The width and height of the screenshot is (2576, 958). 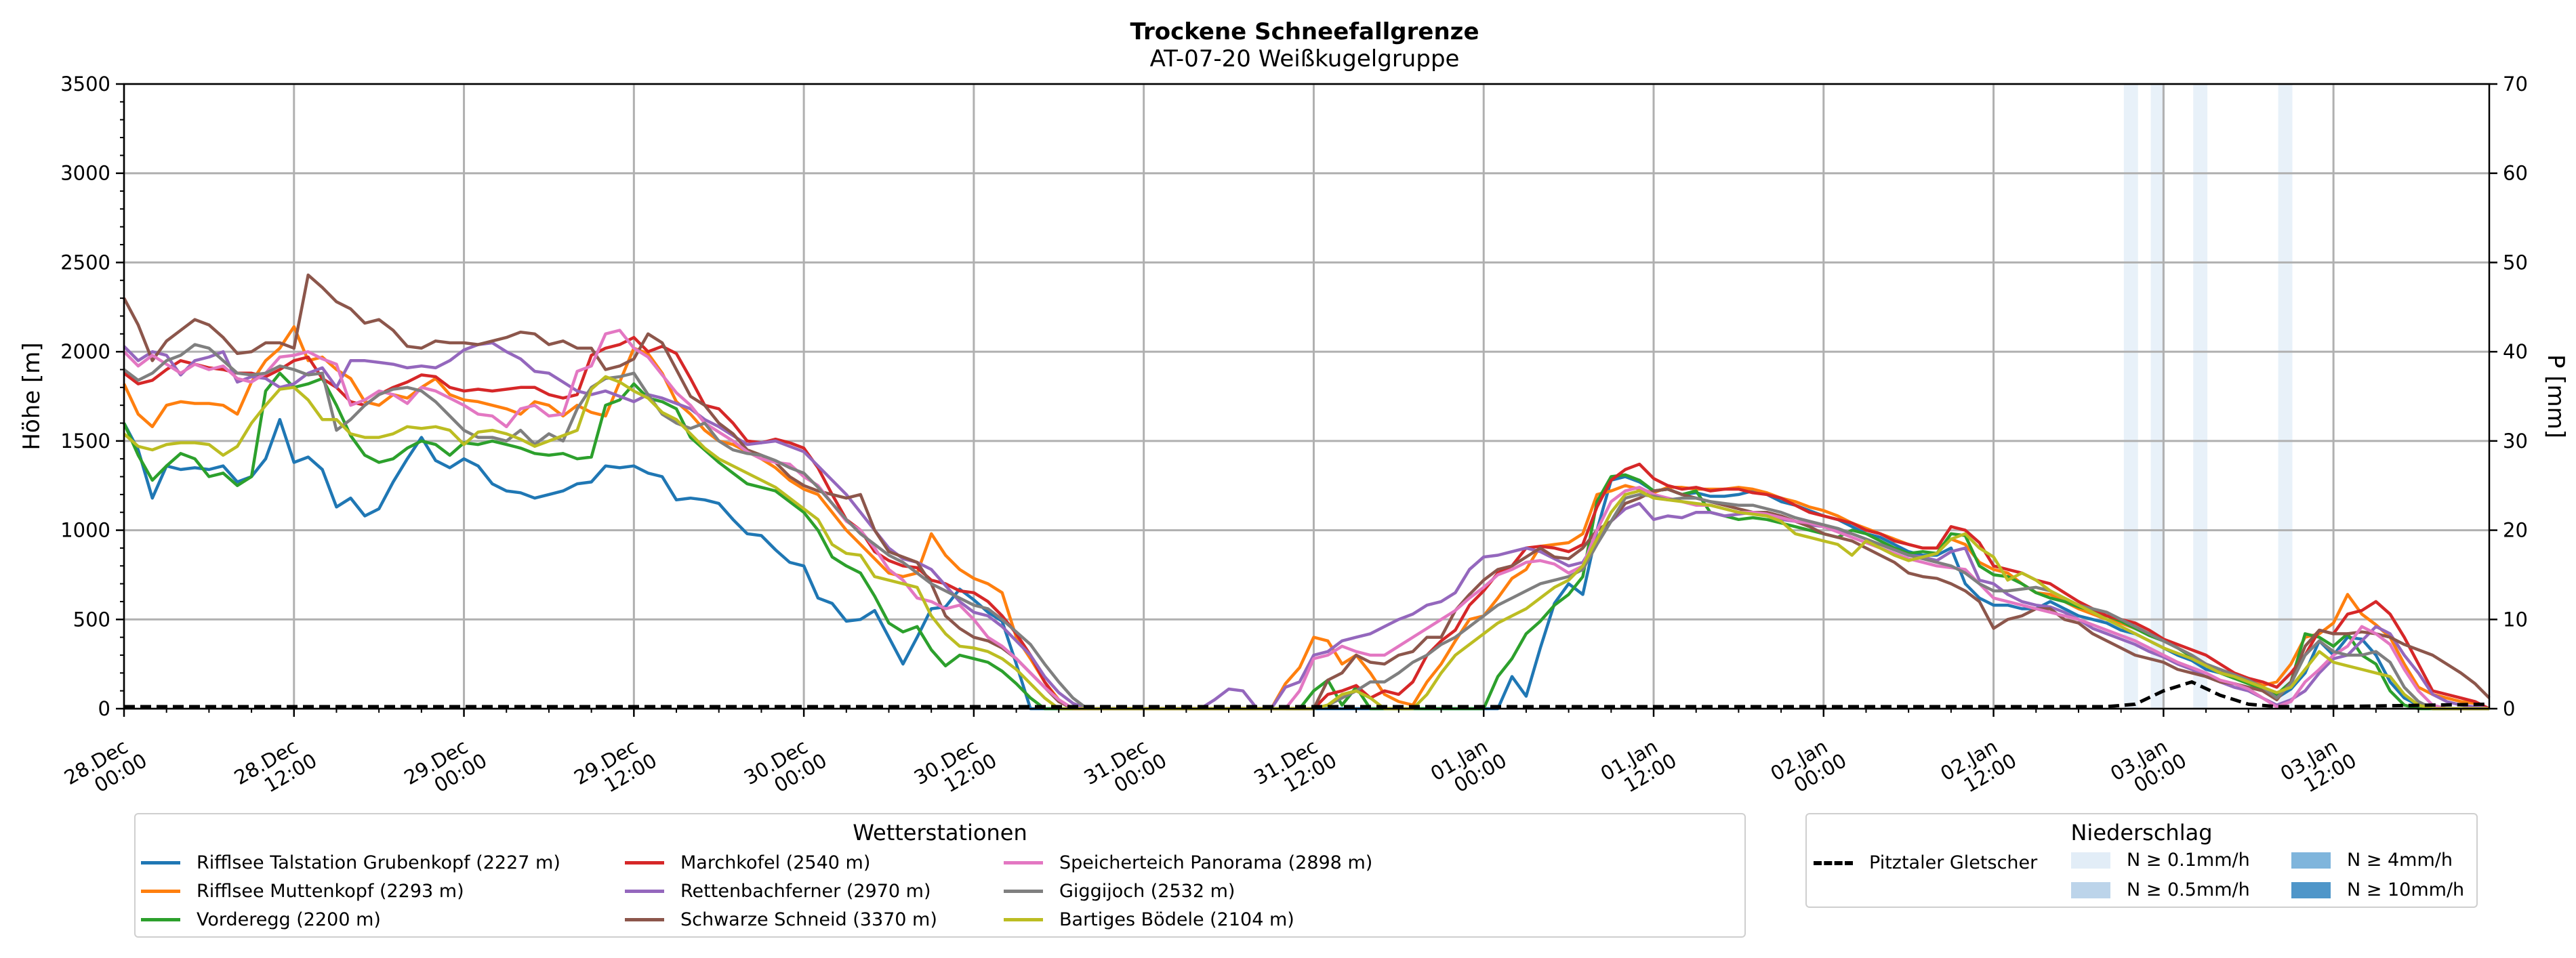 What do you see at coordinates (2142, 833) in the screenshot?
I see `precip-legend-title: Niederschlag` at bounding box center [2142, 833].